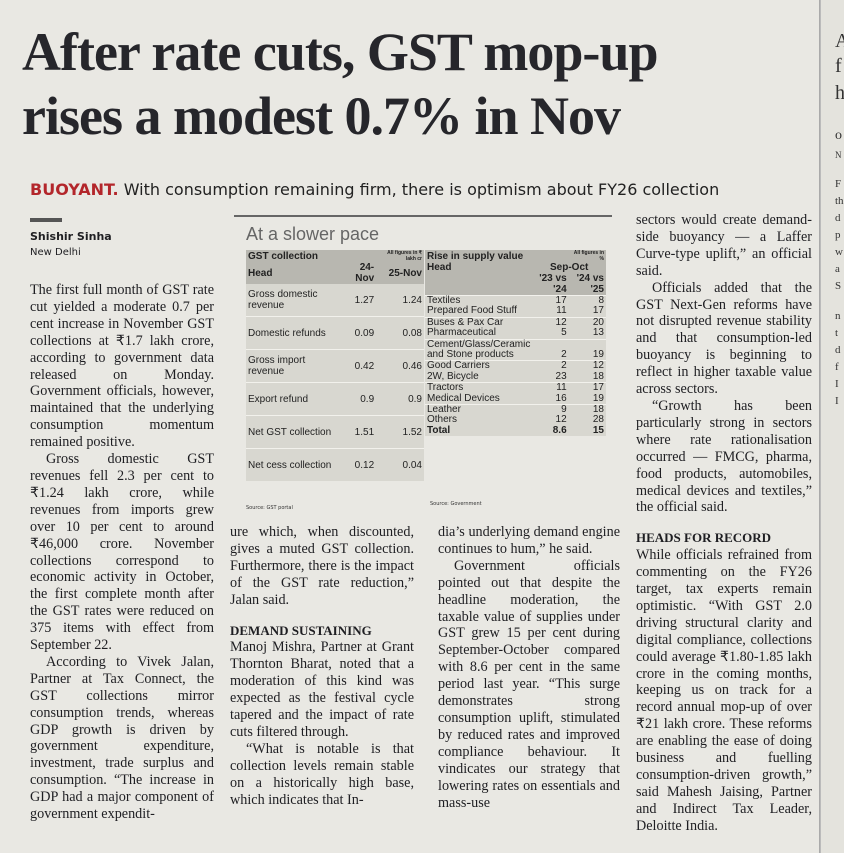 The image size is (844, 853). I want to click on table-row: and Stone products 2 19, so click(515, 355).